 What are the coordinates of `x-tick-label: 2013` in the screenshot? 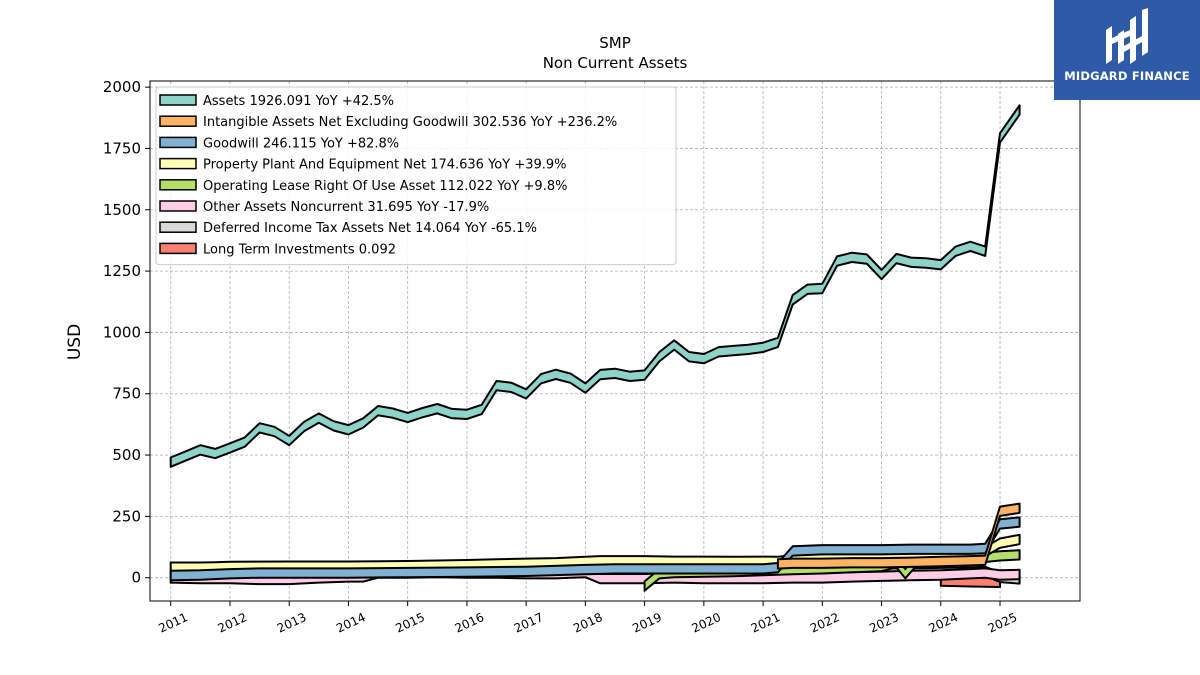 It's located at (292, 623).